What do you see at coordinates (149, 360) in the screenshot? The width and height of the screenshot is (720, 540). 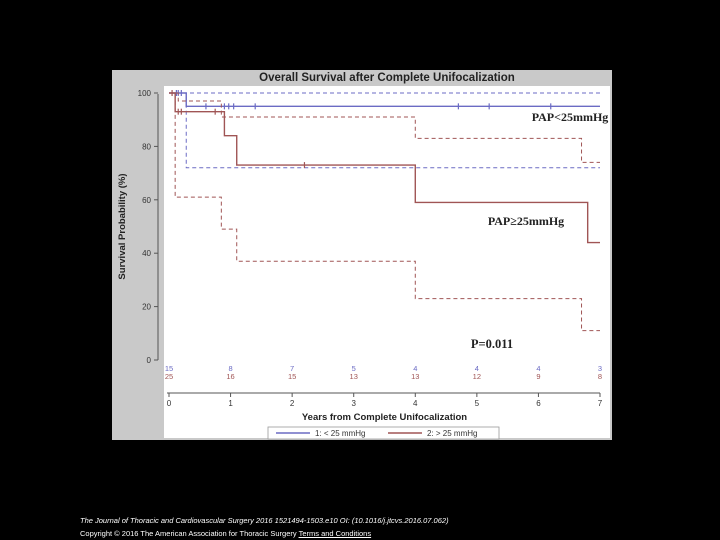 I see `y-tick-label: 0` at bounding box center [149, 360].